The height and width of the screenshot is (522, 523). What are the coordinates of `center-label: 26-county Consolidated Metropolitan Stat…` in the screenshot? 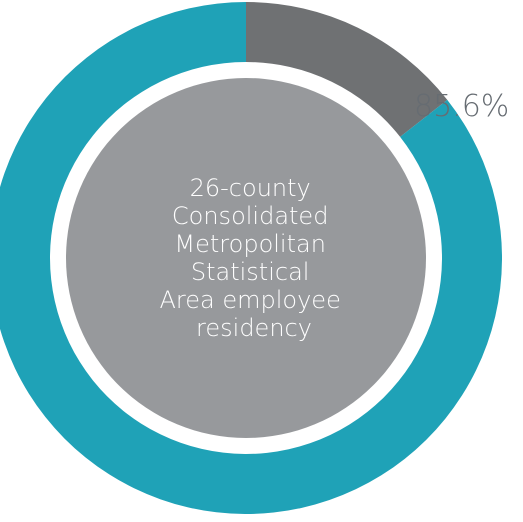 It's located at (254, 258).